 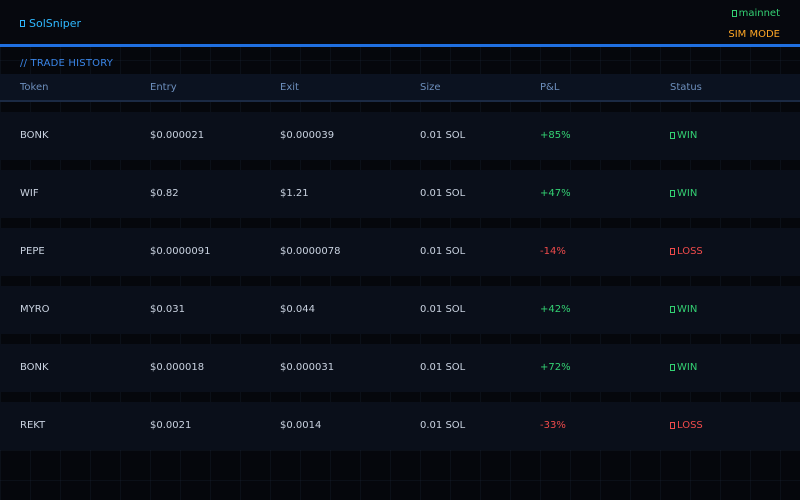 I want to click on column-header-status: Status, so click(x=686, y=87).